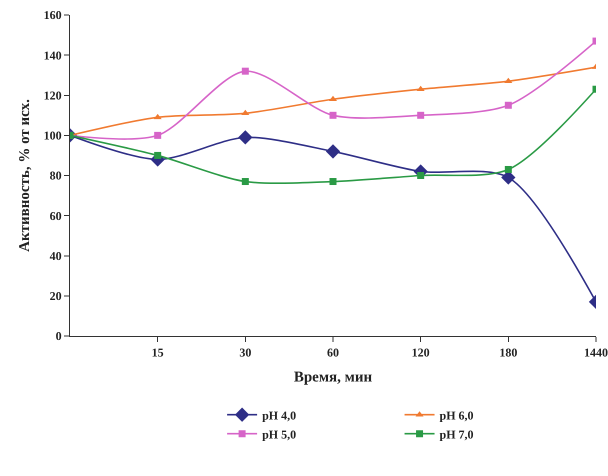  What do you see at coordinates (56, 175) in the screenshot?
I see `y-tick-label: 80` at bounding box center [56, 175].